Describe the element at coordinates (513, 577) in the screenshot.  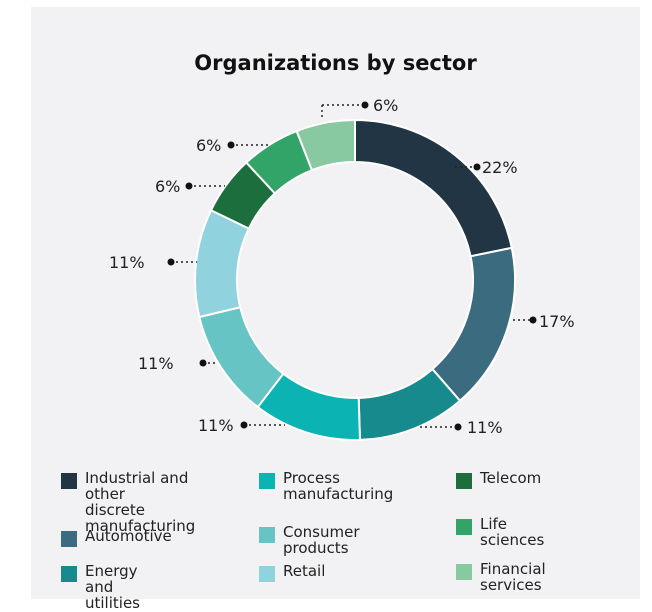
I see `legend-label: Financial services` at that location.